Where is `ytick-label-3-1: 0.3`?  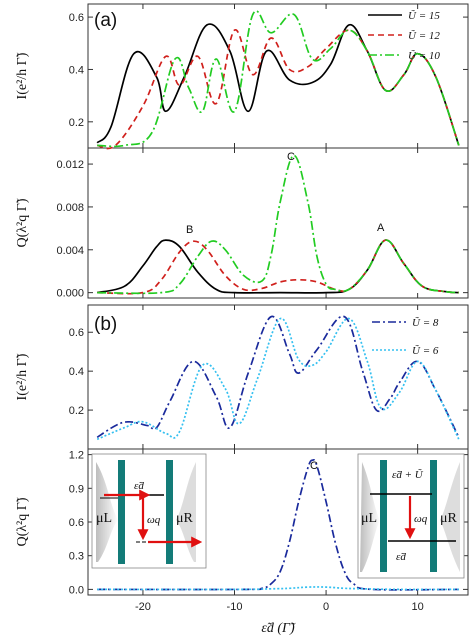 ytick-label-3-1: 0.3 is located at coordinates (76, 557).